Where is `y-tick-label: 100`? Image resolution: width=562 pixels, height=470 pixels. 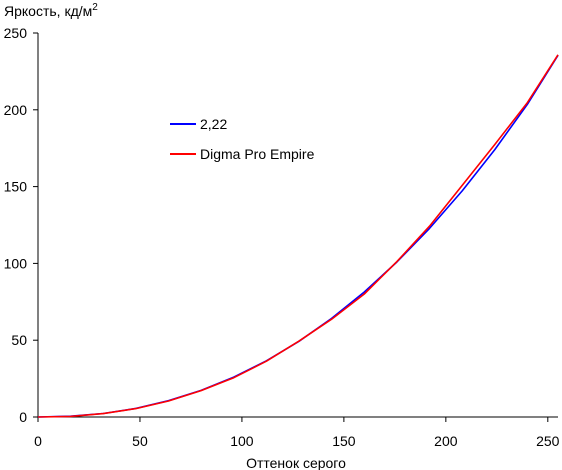
y-tick-label: 100 is located at coordinates (16, 263).